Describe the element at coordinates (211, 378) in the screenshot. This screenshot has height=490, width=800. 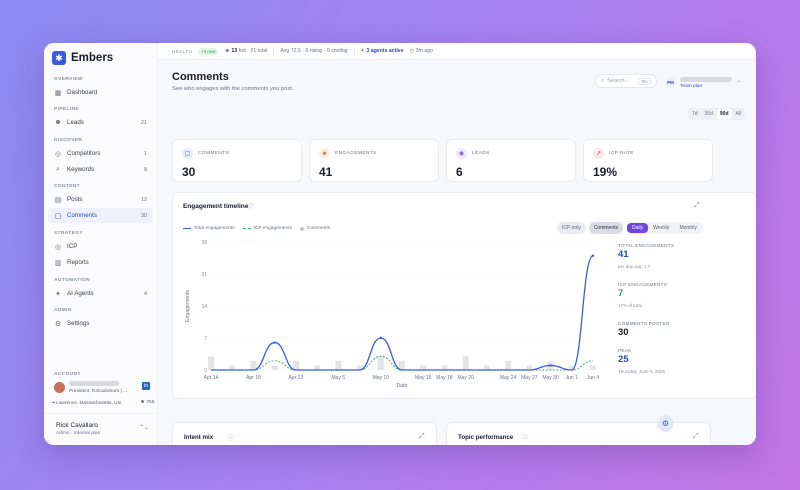
I see `x-tick-label: Apr 14` at that location.